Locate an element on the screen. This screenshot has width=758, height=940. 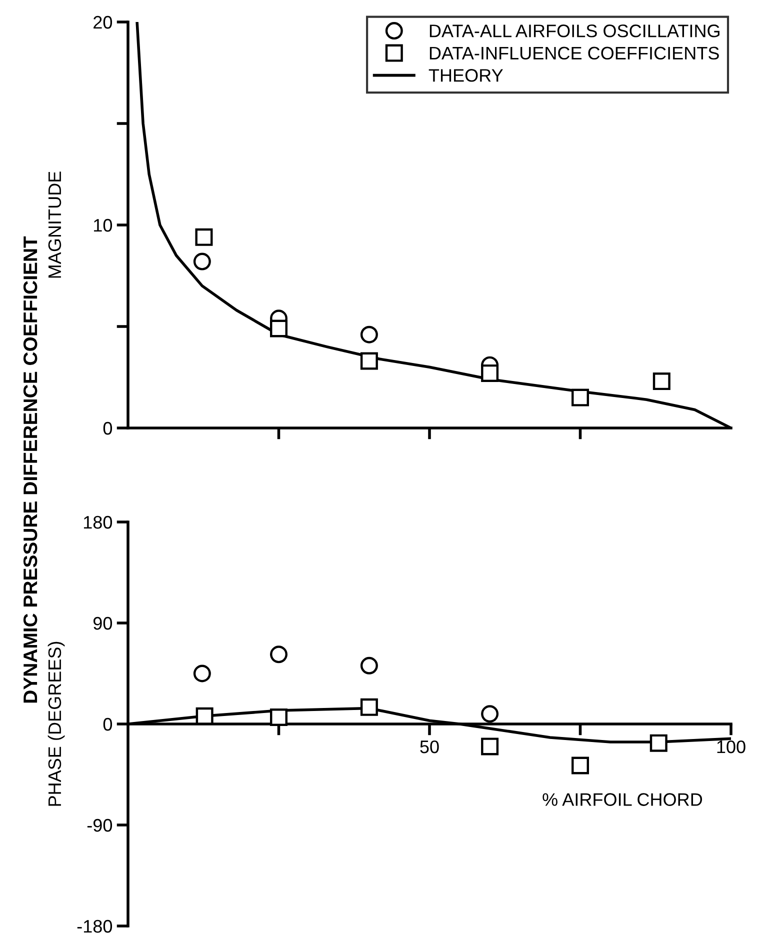
x-tick-label: 100 is located at coordinates (731, 747).